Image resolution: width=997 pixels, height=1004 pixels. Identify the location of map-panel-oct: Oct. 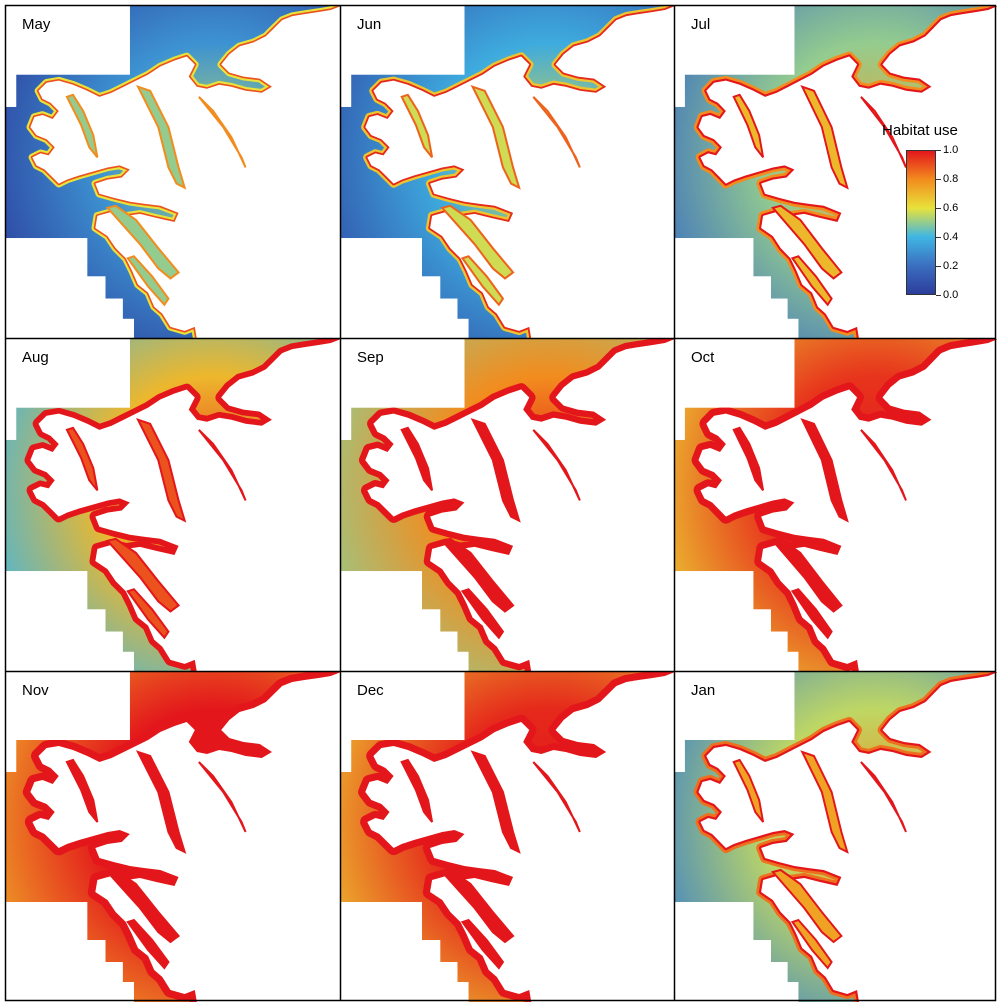
(836, 505).